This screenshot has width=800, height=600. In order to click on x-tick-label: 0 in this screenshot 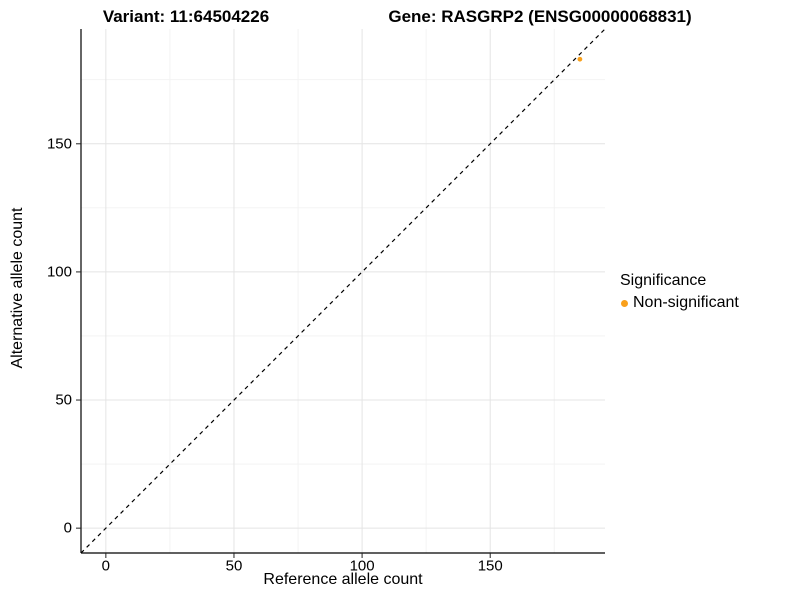, I will do `click(106, 565)`.